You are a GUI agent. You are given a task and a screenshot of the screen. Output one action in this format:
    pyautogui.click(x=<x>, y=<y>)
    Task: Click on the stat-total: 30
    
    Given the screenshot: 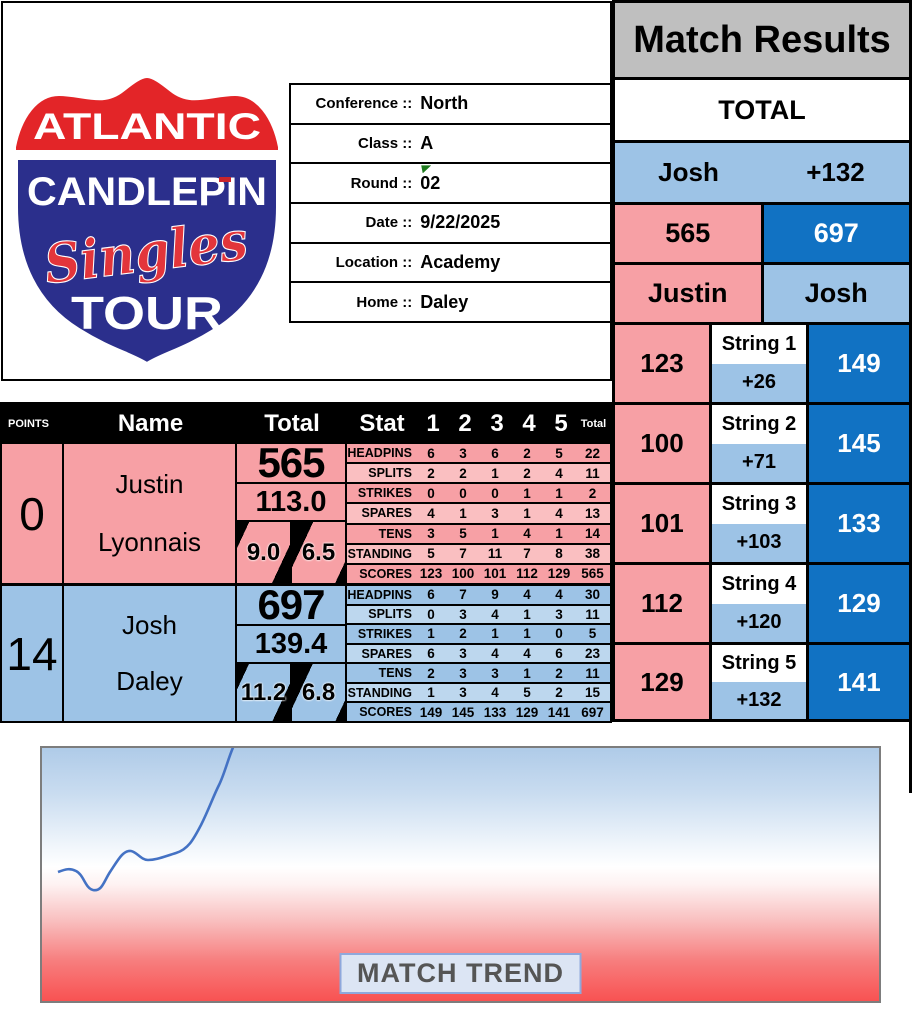 What is the action you would take?
    pyautogui.click(x=592, y=595)
    